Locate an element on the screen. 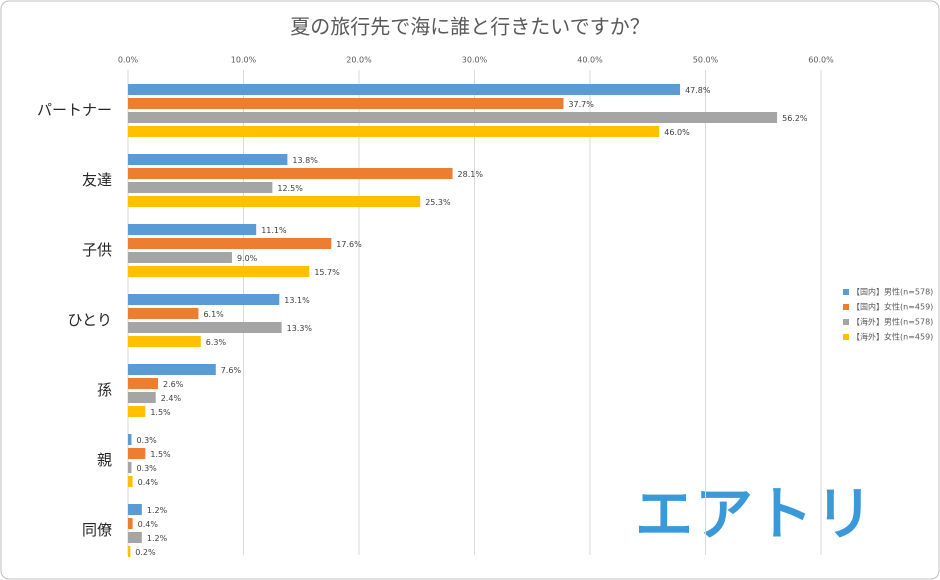 This screenshot has width=940, height=580. value-label: 13.3% is located at coordinates (300, 328).